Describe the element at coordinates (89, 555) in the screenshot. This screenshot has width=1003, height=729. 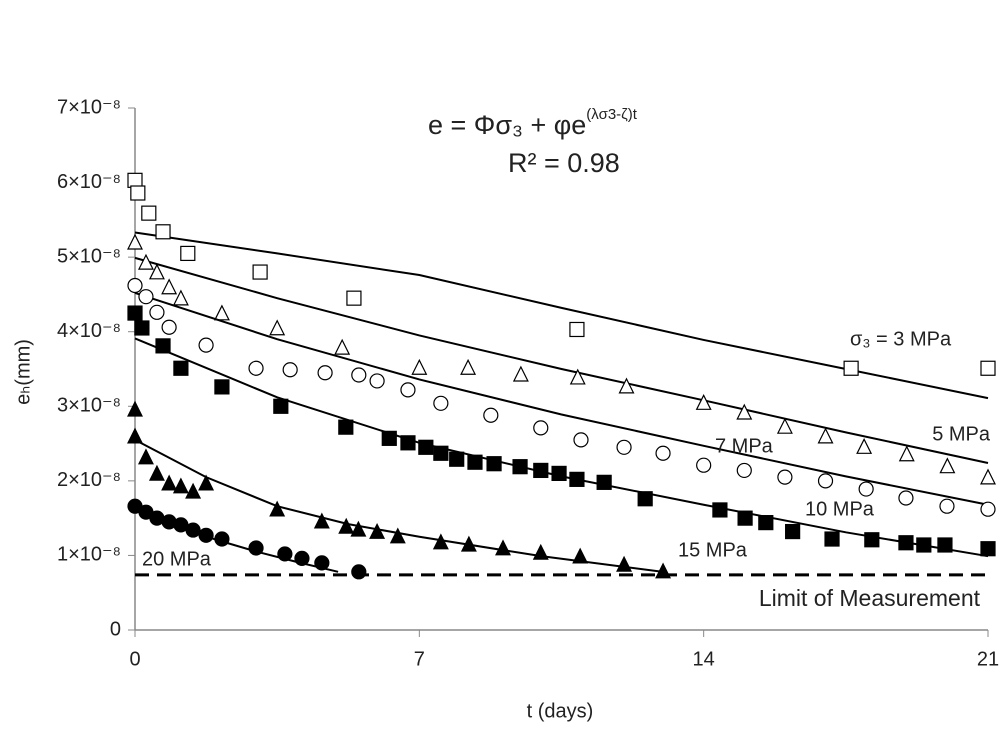
I see `y-tick-label: 1×10⁻⁸` at that location.